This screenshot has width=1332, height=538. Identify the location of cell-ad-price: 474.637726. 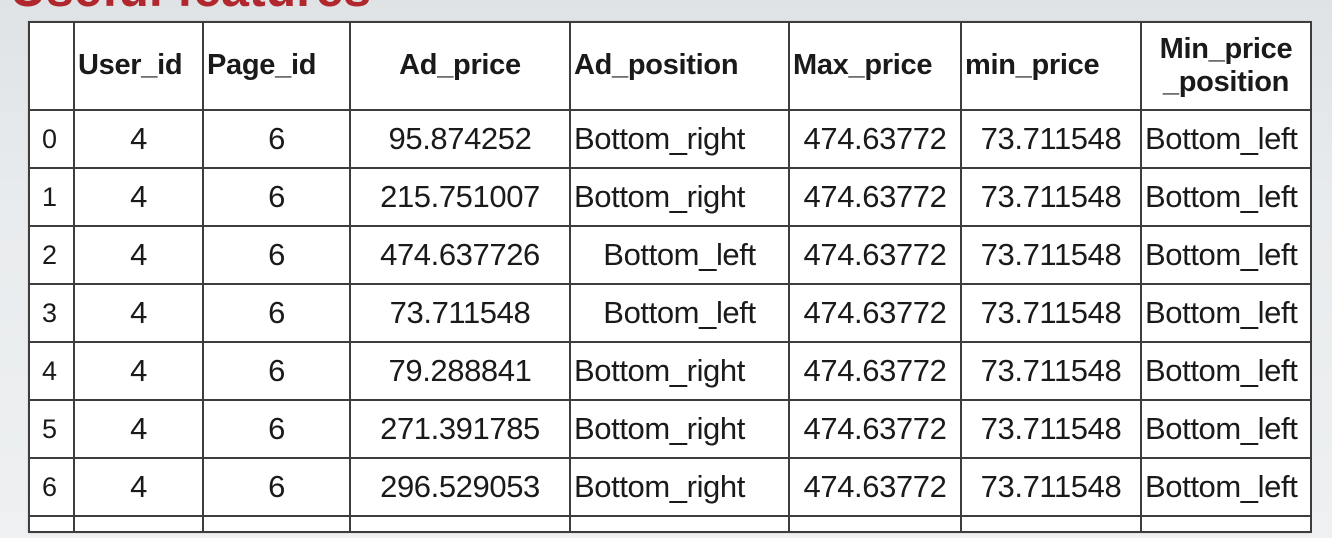
(460, 255).